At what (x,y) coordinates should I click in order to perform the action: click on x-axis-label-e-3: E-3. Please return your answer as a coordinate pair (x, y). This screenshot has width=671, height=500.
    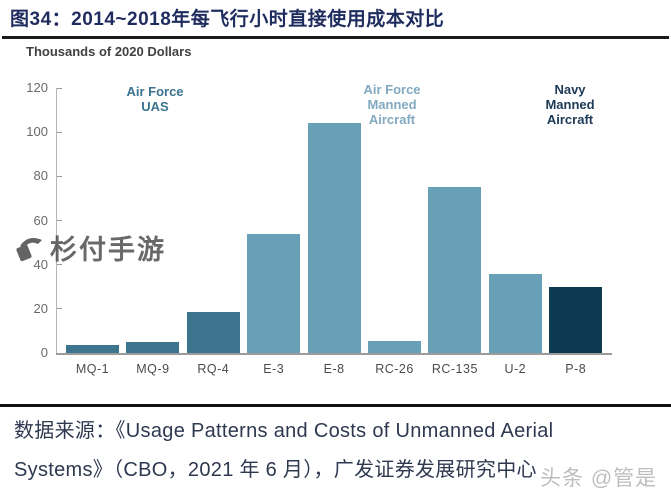
    Looking at the image, I should click on (274, 369).